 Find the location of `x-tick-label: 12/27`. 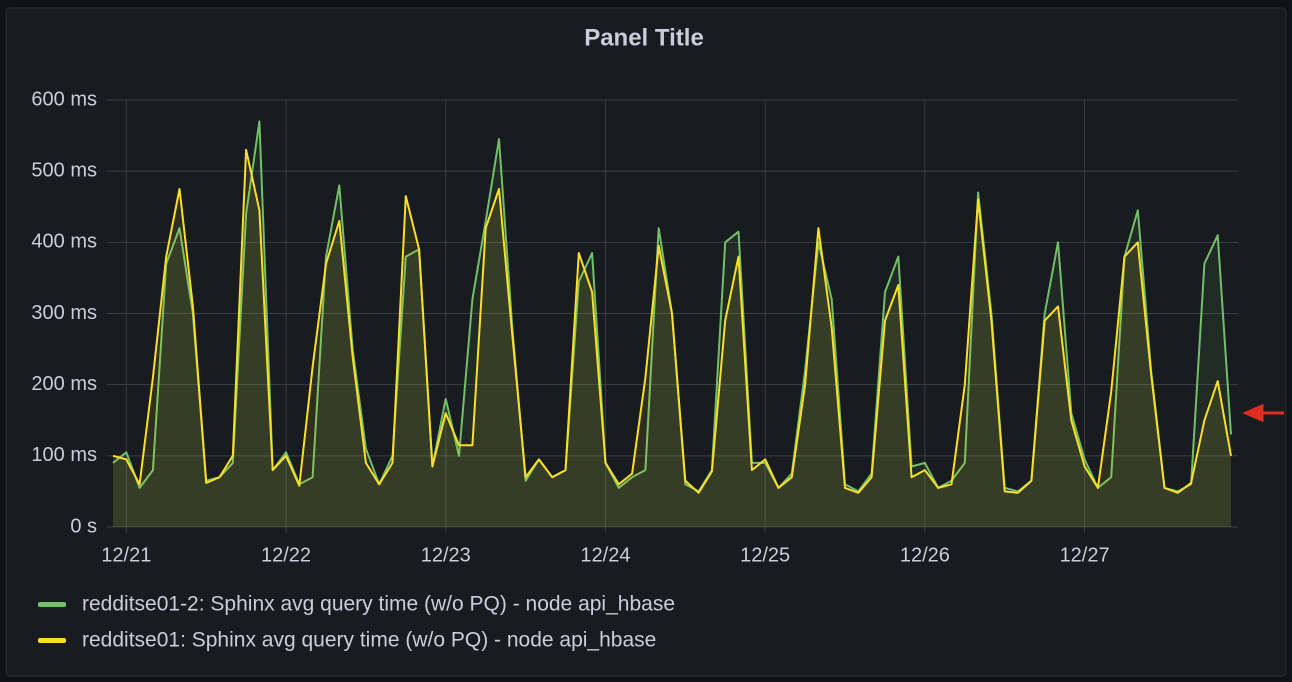

x-tick-label: 12/27 is located at coordinates (1085, 555).